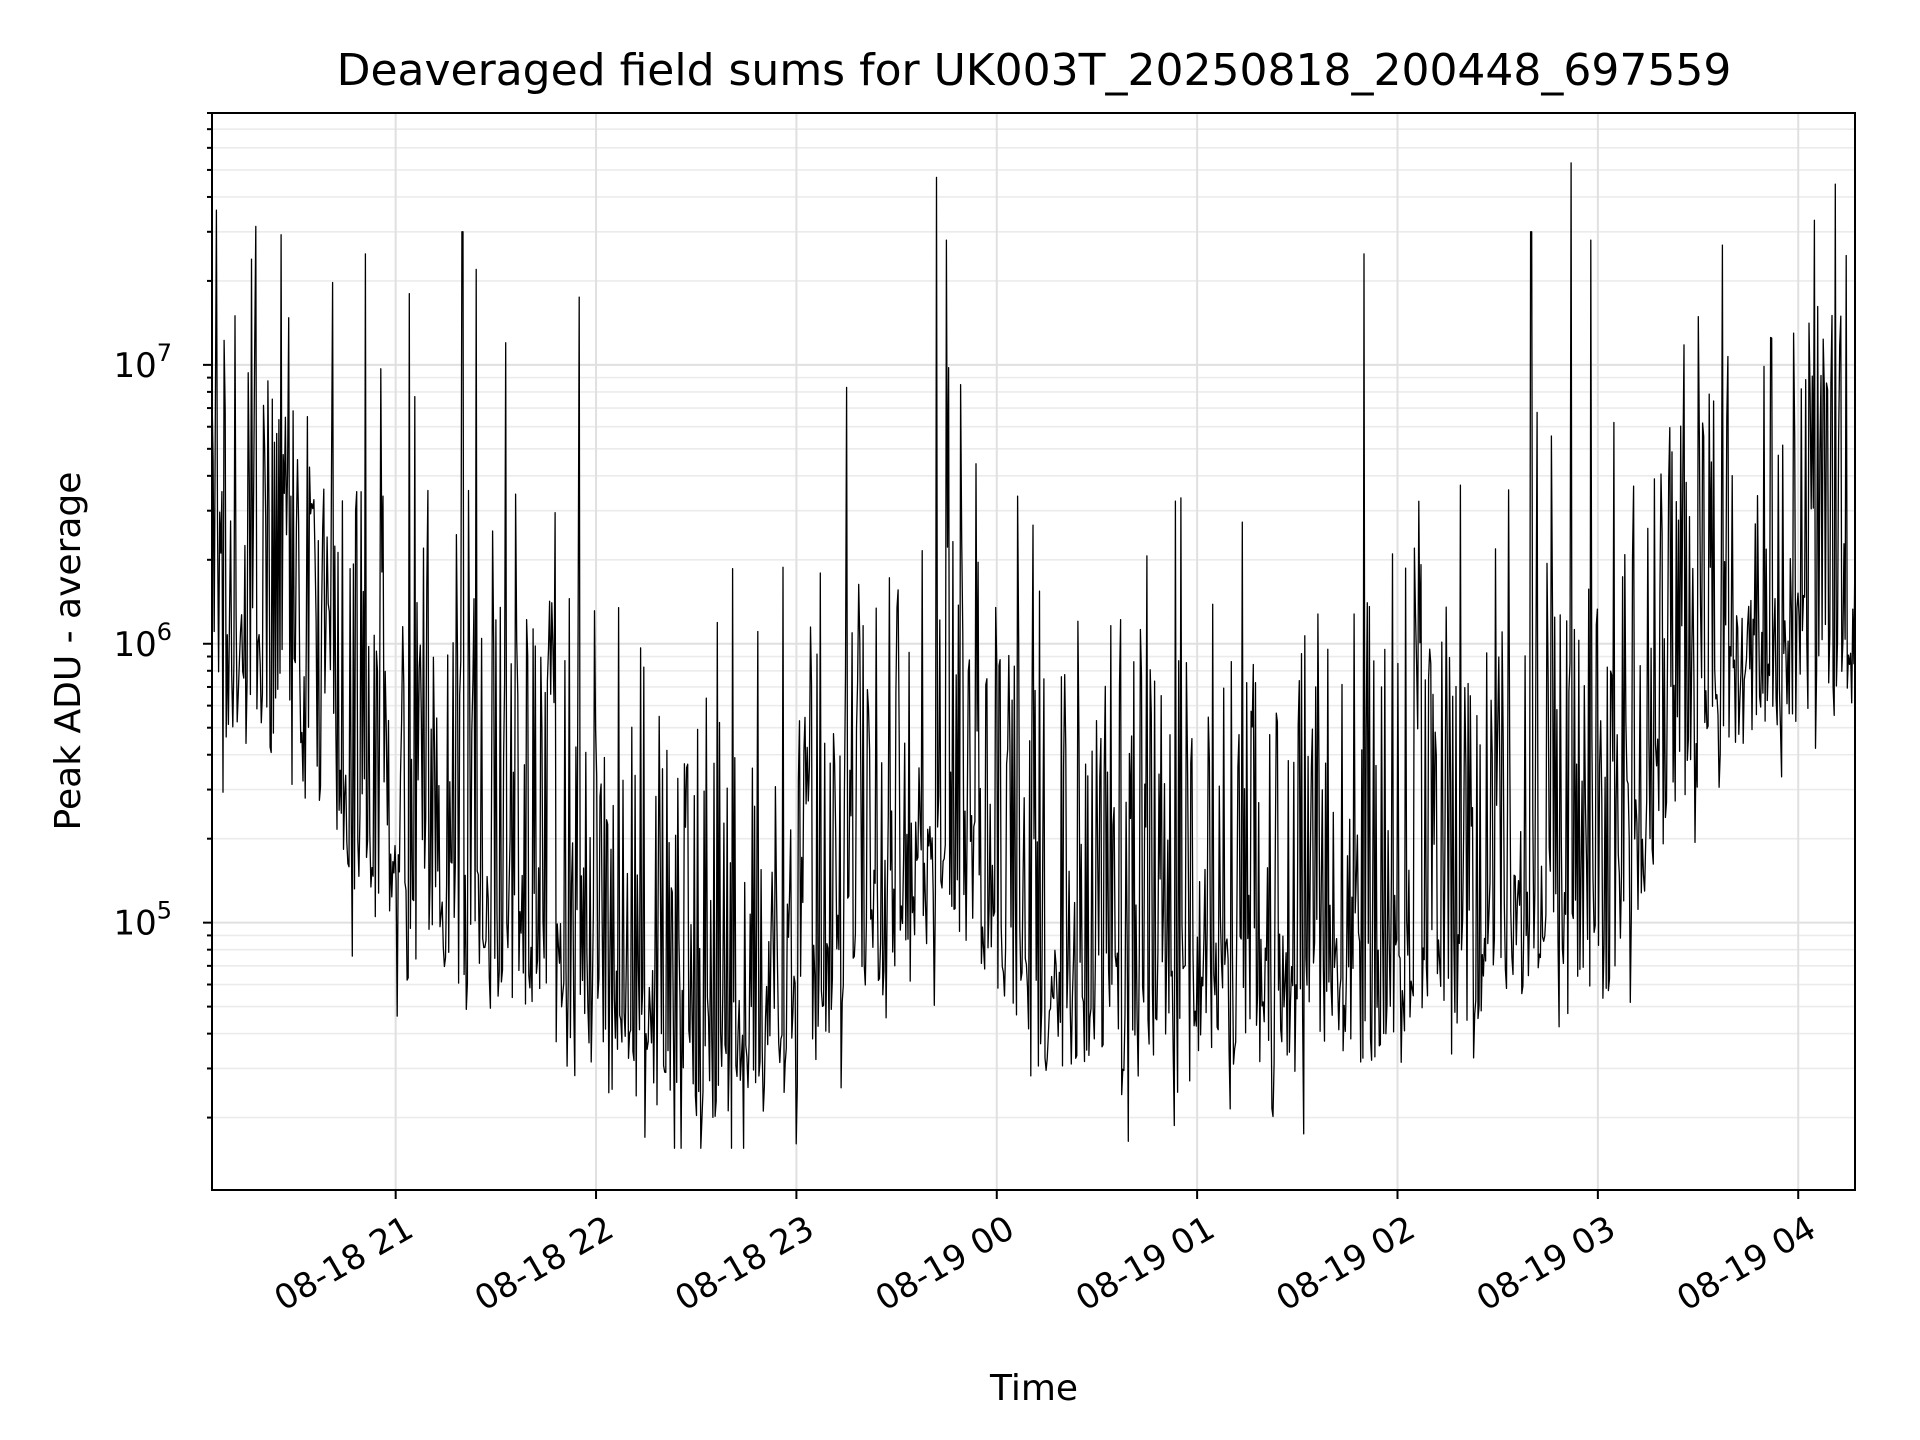 The image size is (1920, 1440). Describe the element at coordinates (68, 651) in the screenshot. I see `y-axis-label: Peak ADU - average` at that location.